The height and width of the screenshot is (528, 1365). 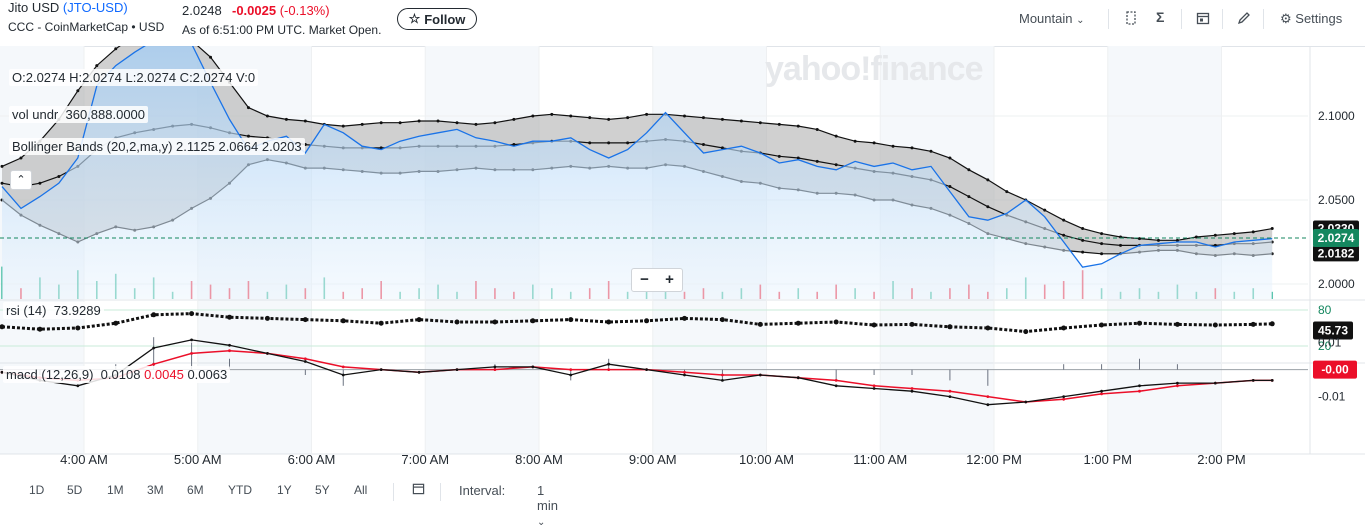 I want to click on rsi-legend: rsi (14) 73.9289, so click(x=53, y=310).